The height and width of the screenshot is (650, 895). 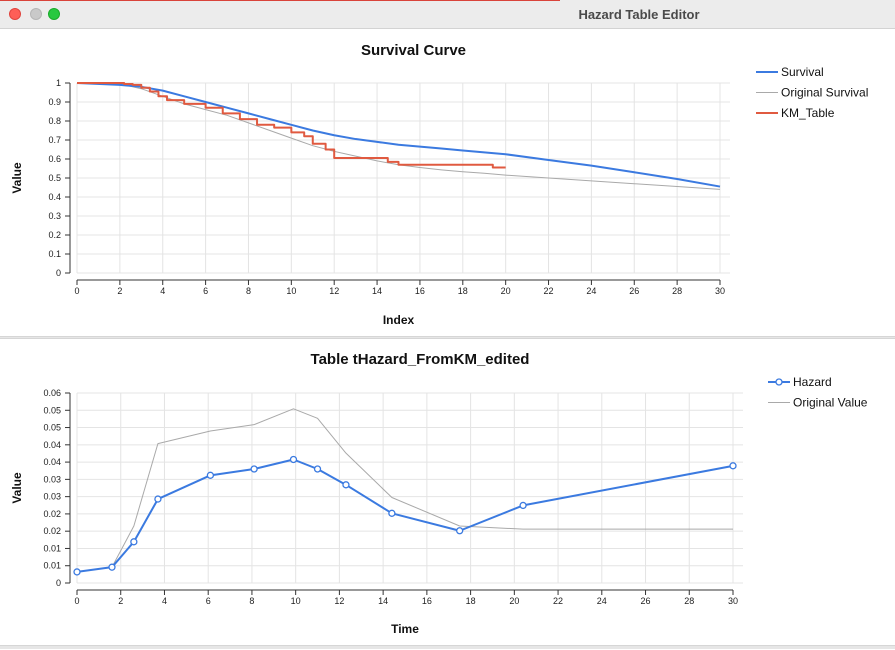 I want to click on y-tick-label: 0.3, so click(x=54, y=216).